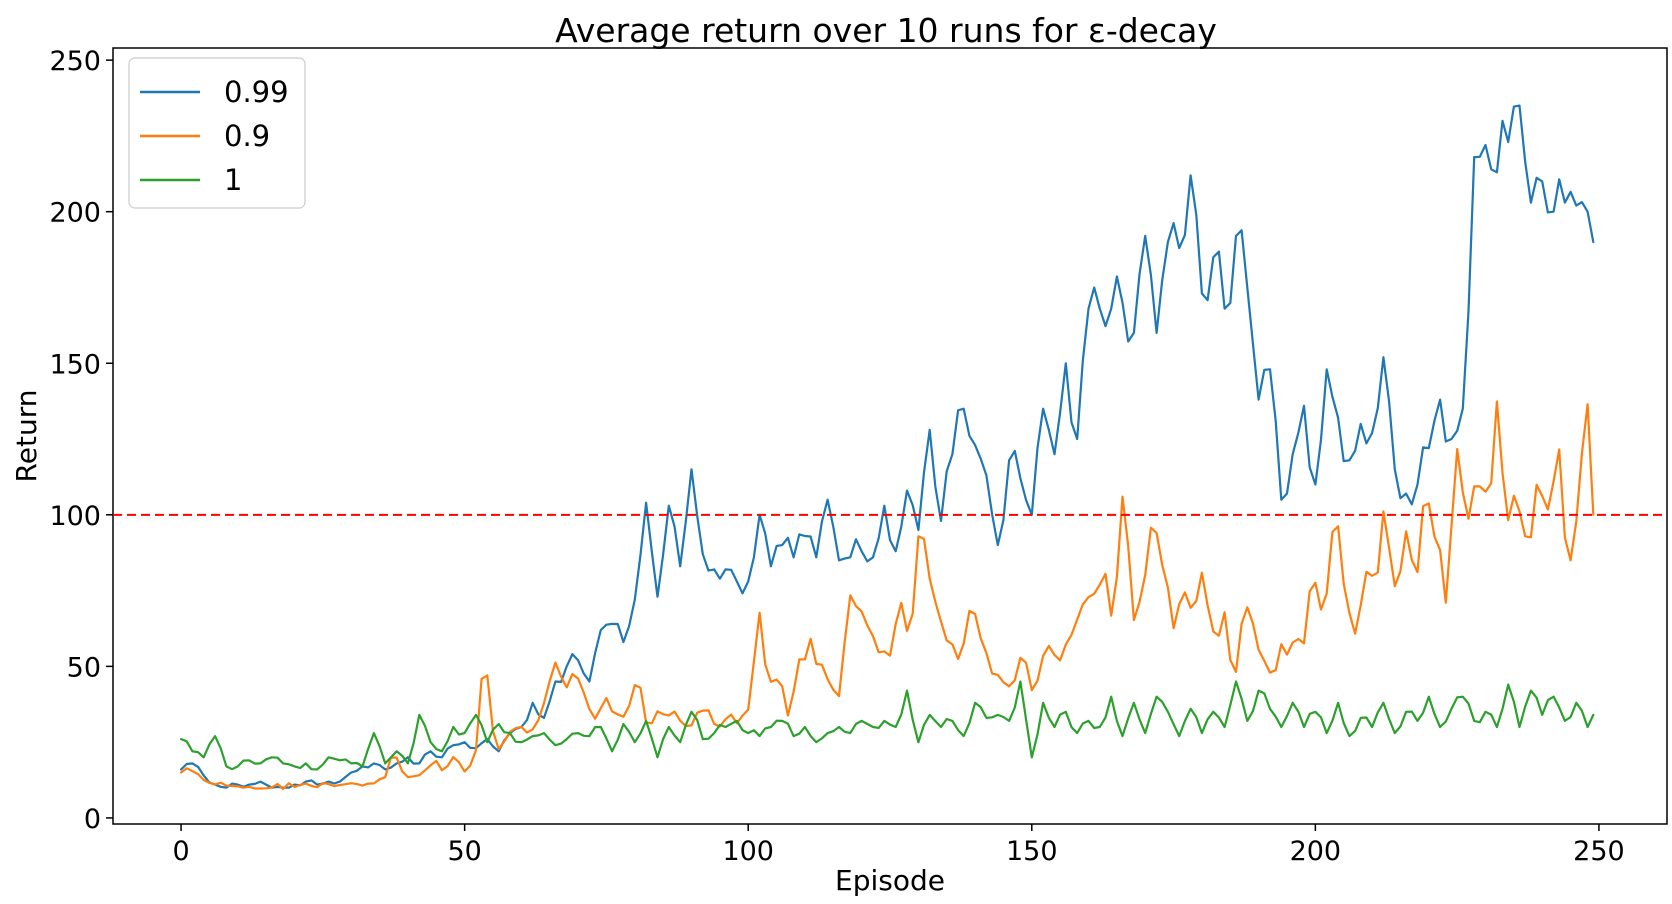 The height and width of the screenshot is (904, 1672). I want to click on x-axis: 0 50 100 150 200 250, so click(898, 845).